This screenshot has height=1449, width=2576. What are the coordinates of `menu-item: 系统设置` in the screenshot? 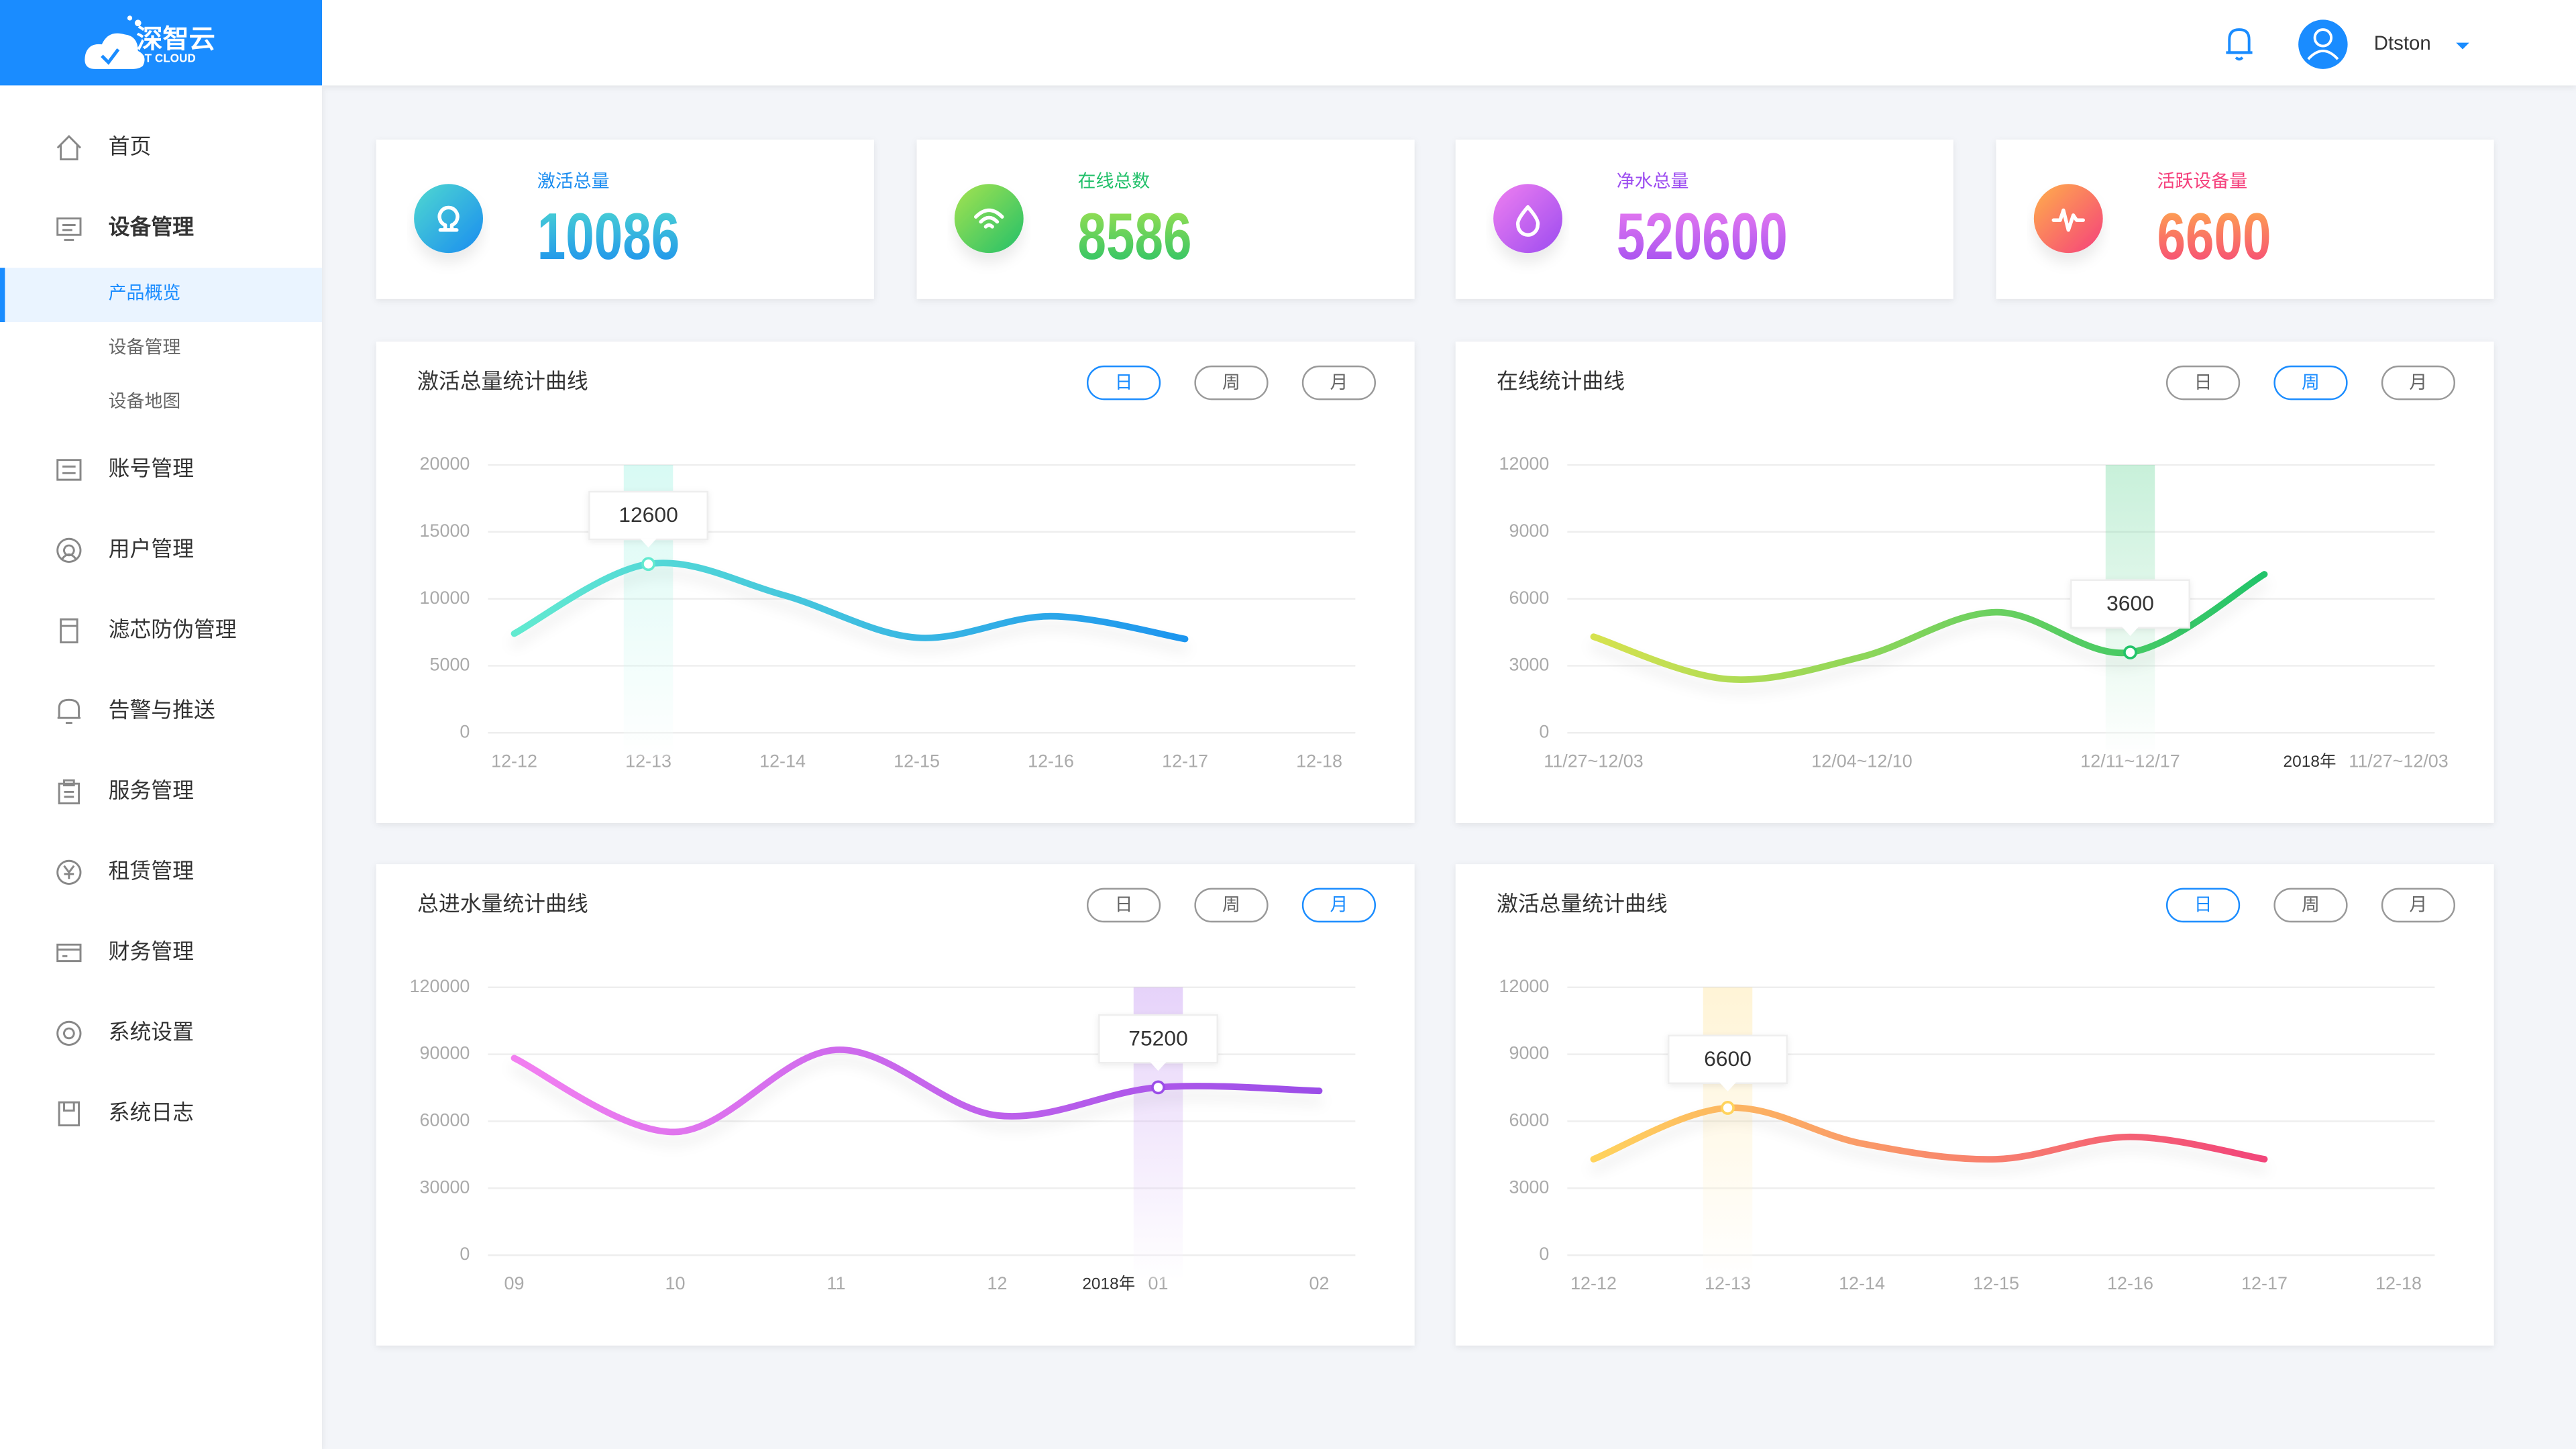 It's located at (151, 1032).